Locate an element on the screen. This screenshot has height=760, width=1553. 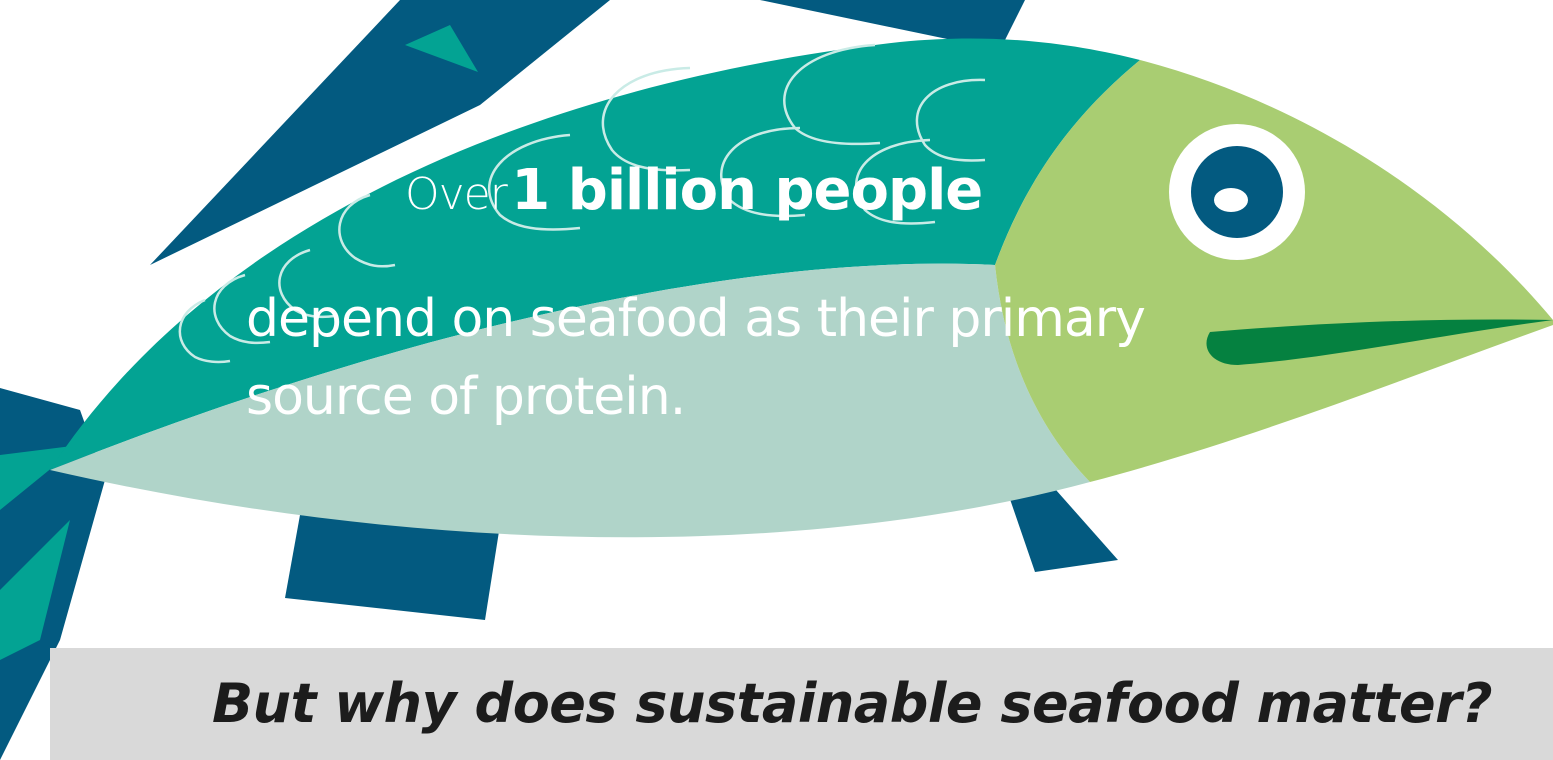
stat-highlight: 1 billion people is located at coordinates (747, 190).